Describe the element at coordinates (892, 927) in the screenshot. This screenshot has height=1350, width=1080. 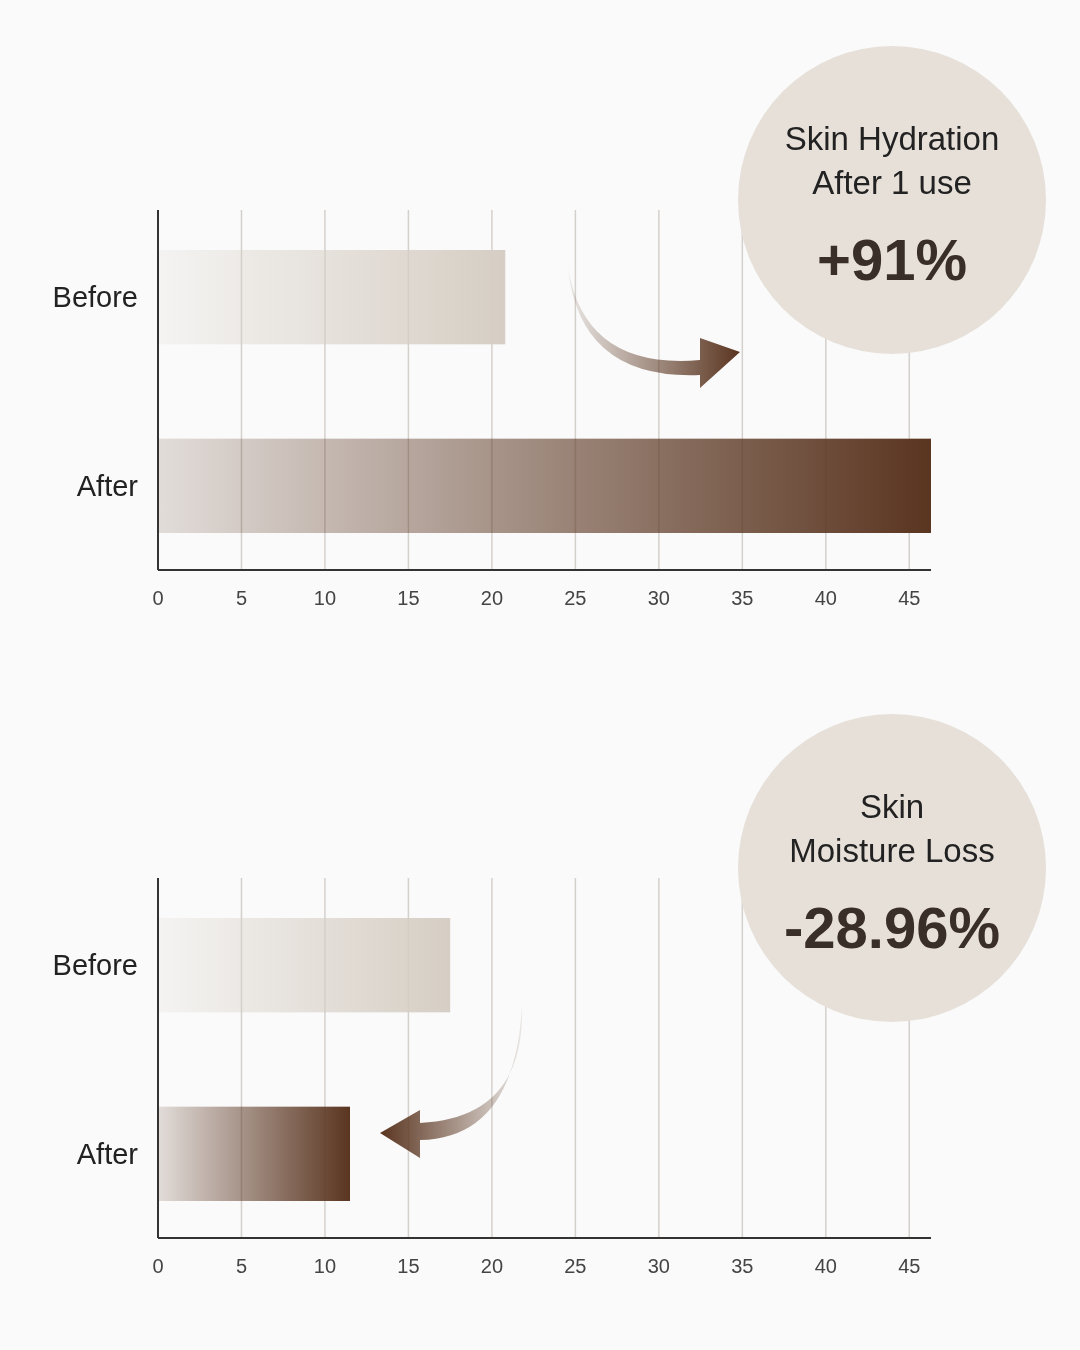
I see `annotation: -28.96%` at that location.